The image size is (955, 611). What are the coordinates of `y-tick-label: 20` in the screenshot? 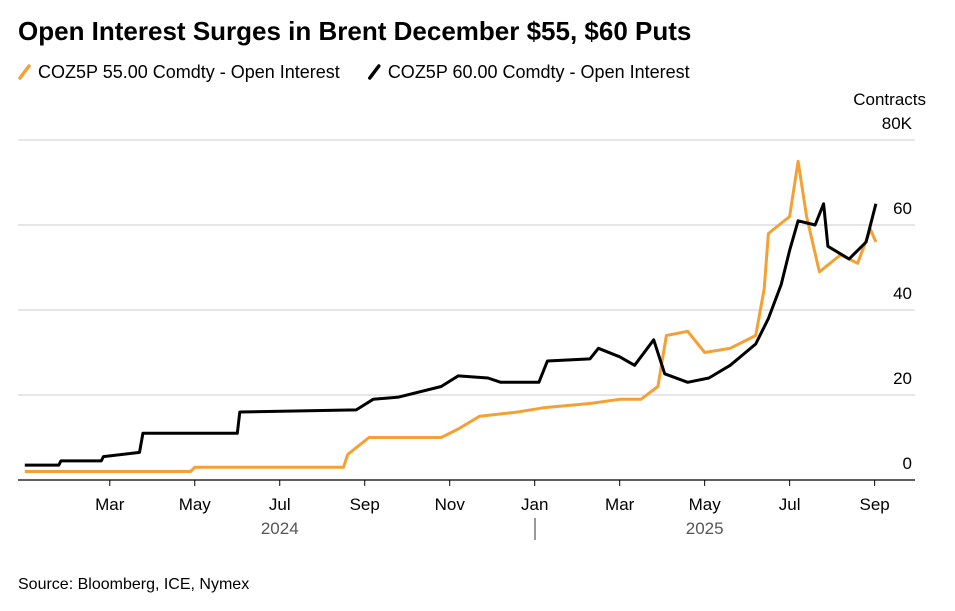 It's located at (902, 378).